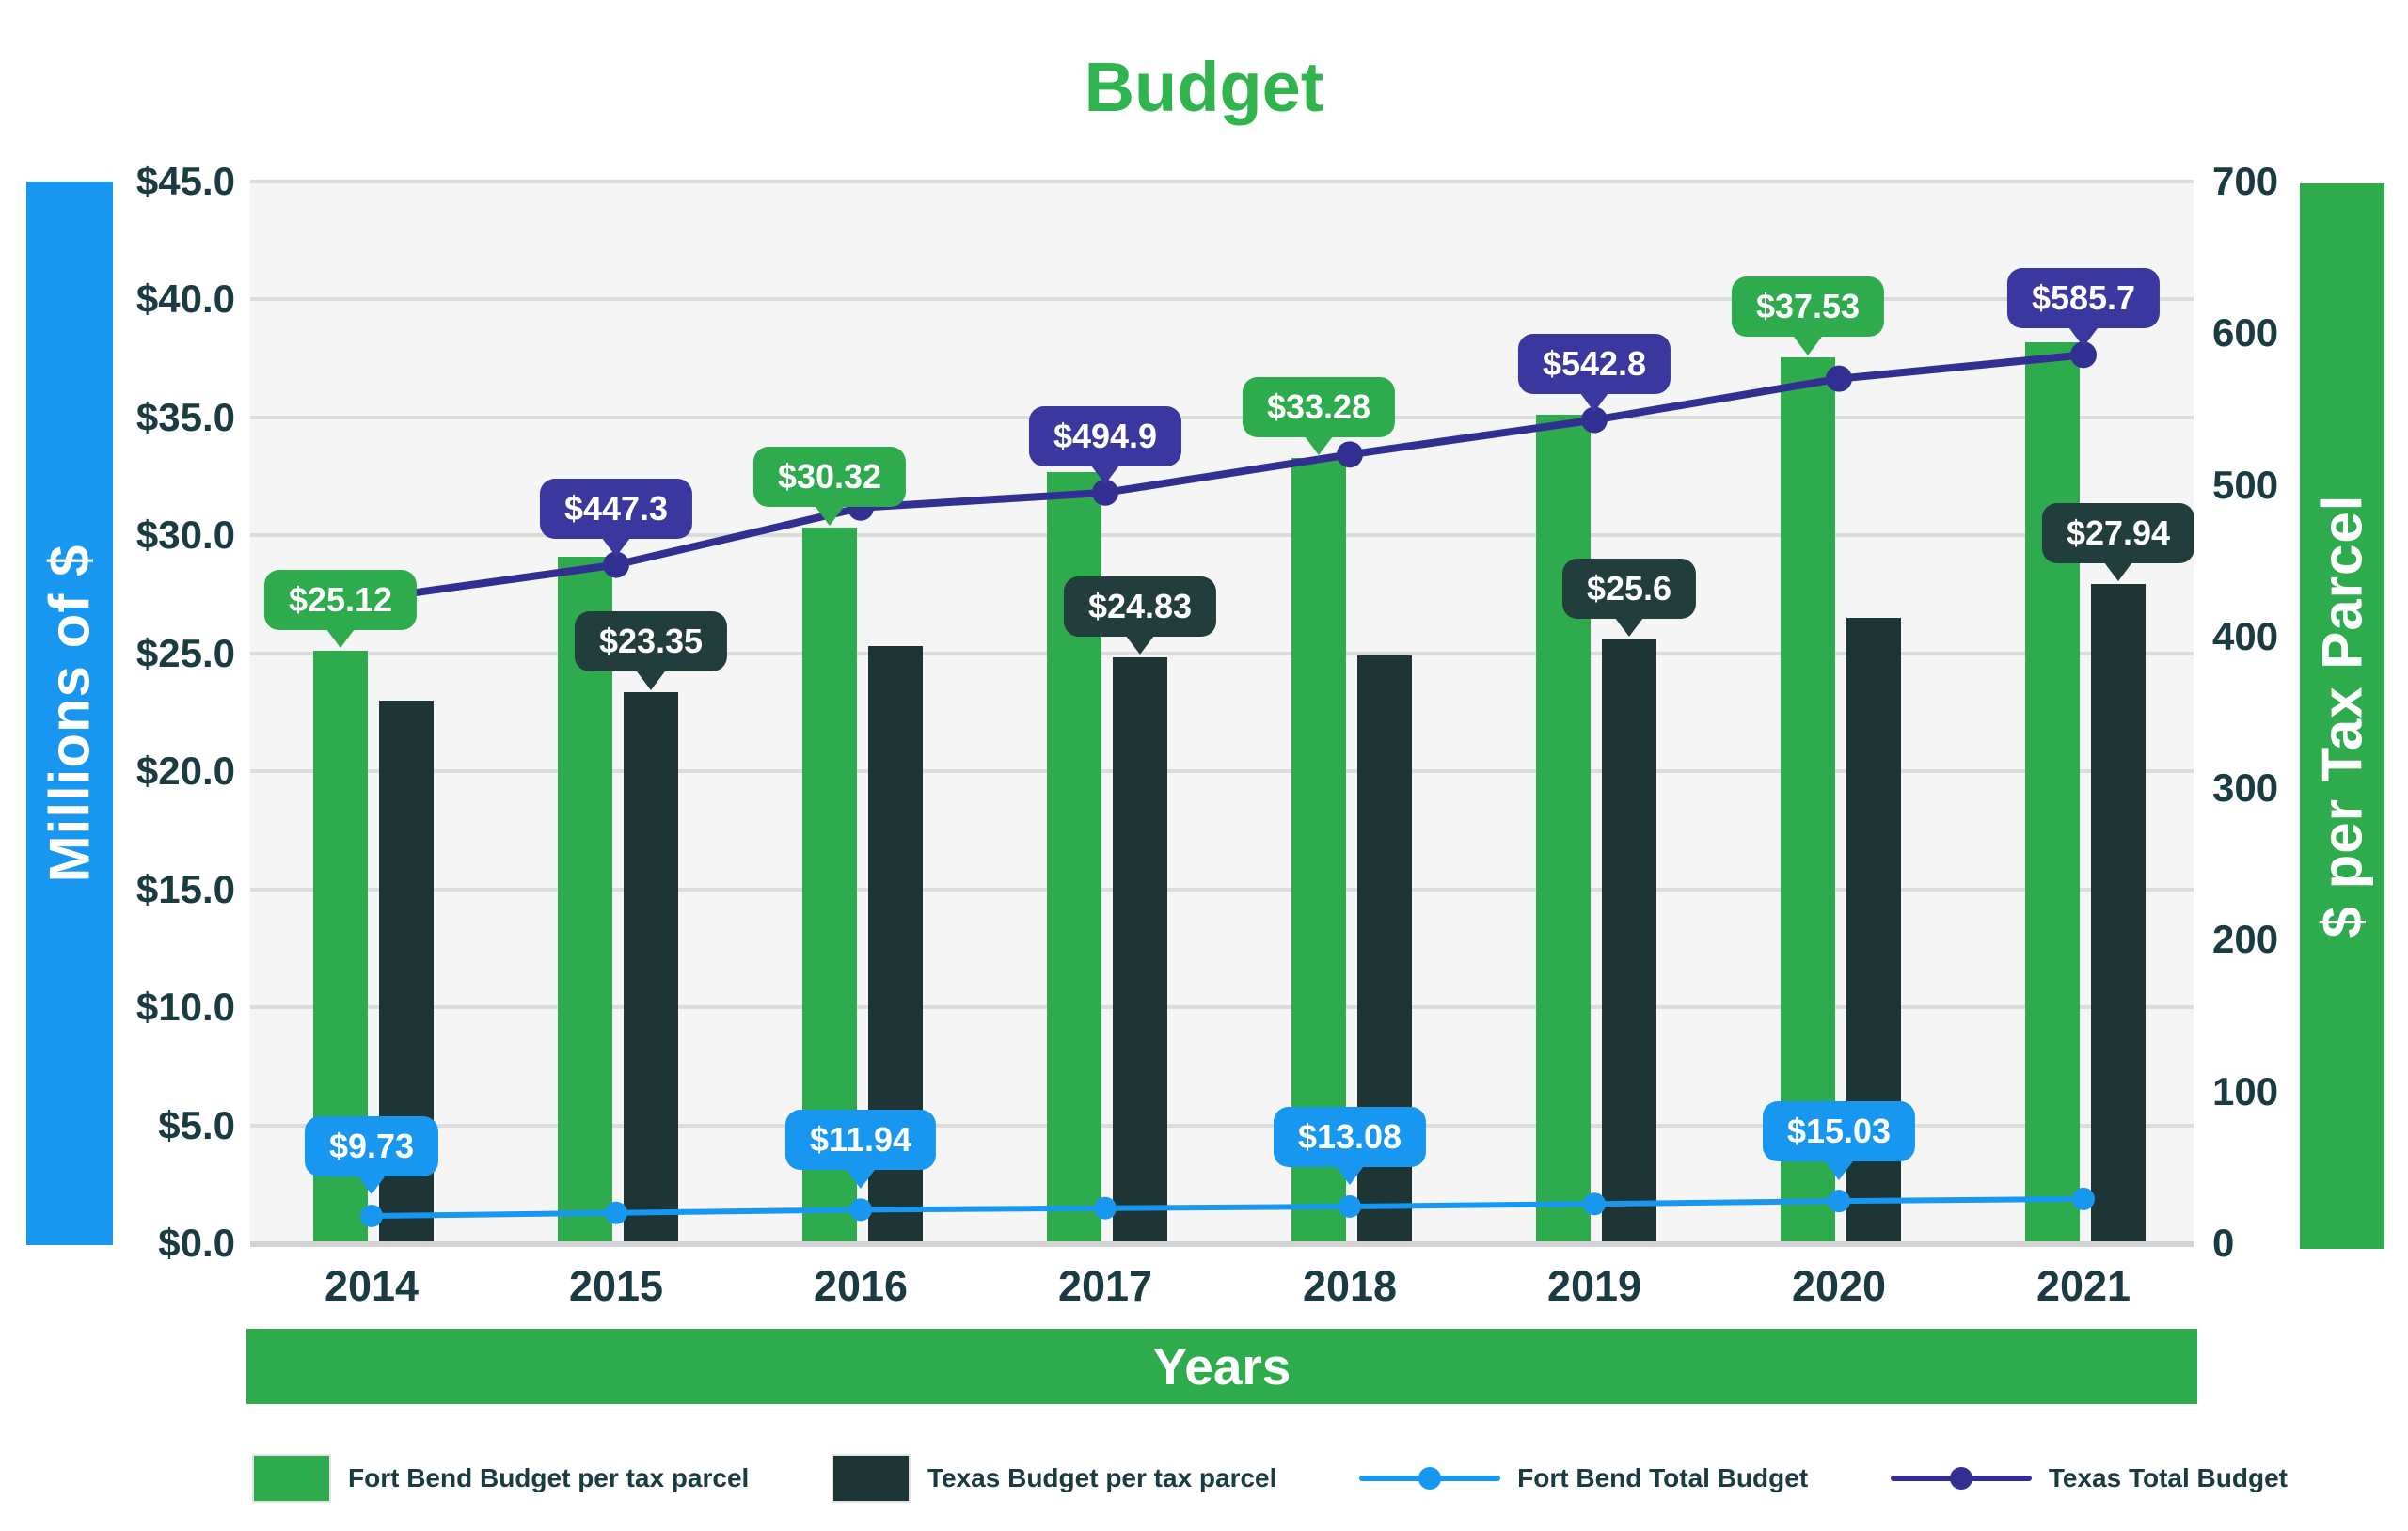 The width and height of the screenshot is (2408, 1531). What do you see at coordinates (1350, 454) in the screenshot?
I see `navy-point-2018` at bounding box center [1350, 454].